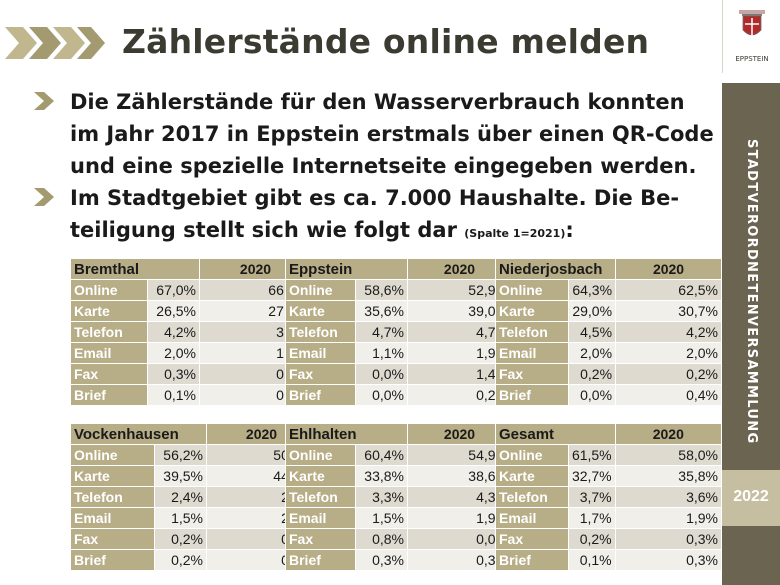 The image size is (780, 585). I want to click on table-title: Eppstein, so click(346, 269).